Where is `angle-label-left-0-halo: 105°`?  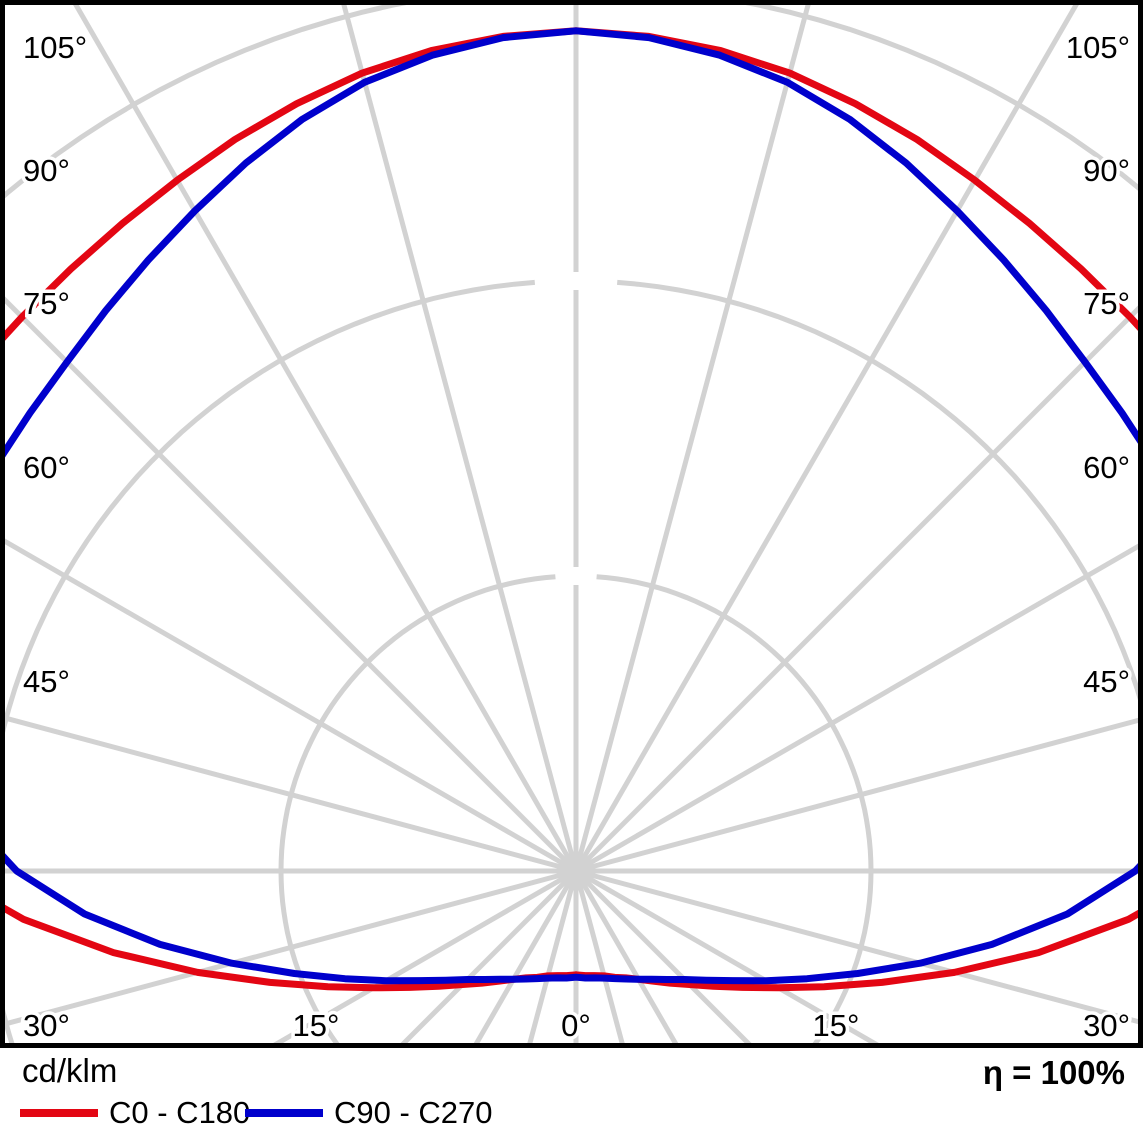
angle-label-left-0-halo: 105° is located at coordinates (55, 47).